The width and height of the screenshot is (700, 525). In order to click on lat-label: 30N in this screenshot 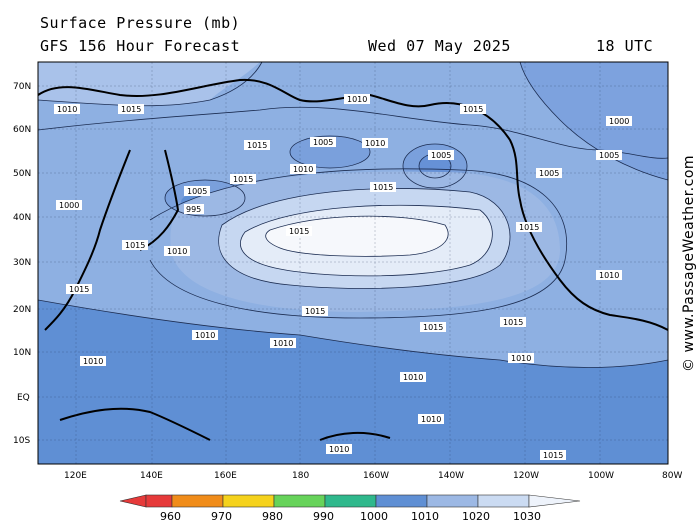, I will do `click(22, 263)`.